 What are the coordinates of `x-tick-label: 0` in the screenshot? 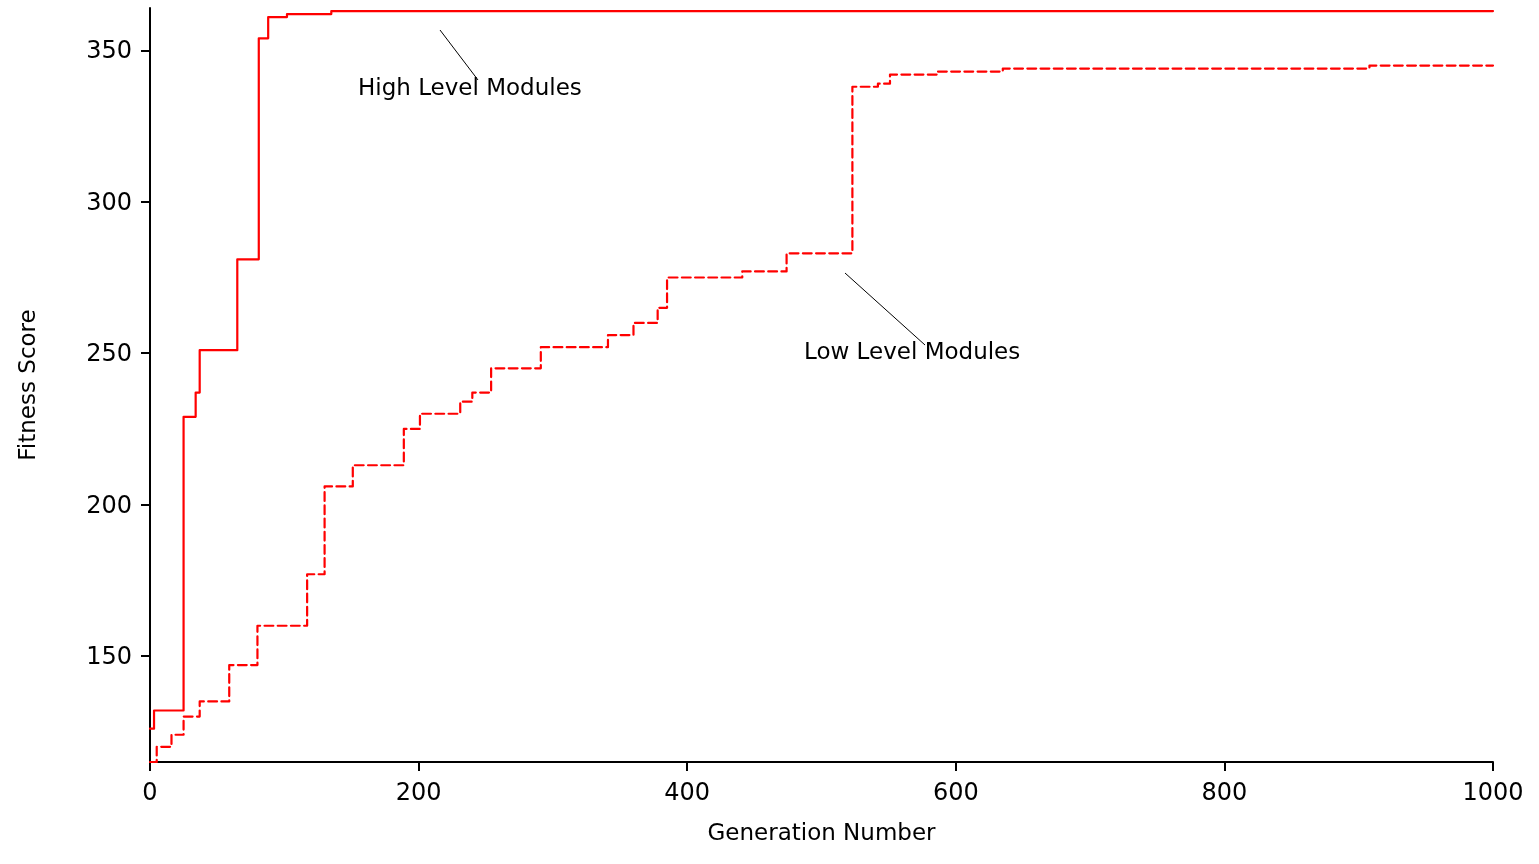 It's located at (150, 792).